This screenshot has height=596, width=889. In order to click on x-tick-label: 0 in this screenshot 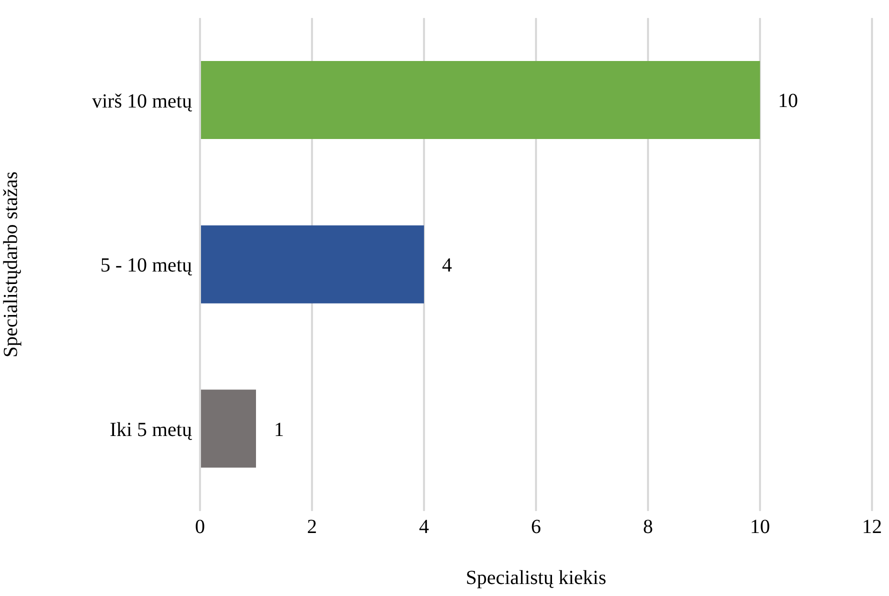, I will do `click(200, 527)`.